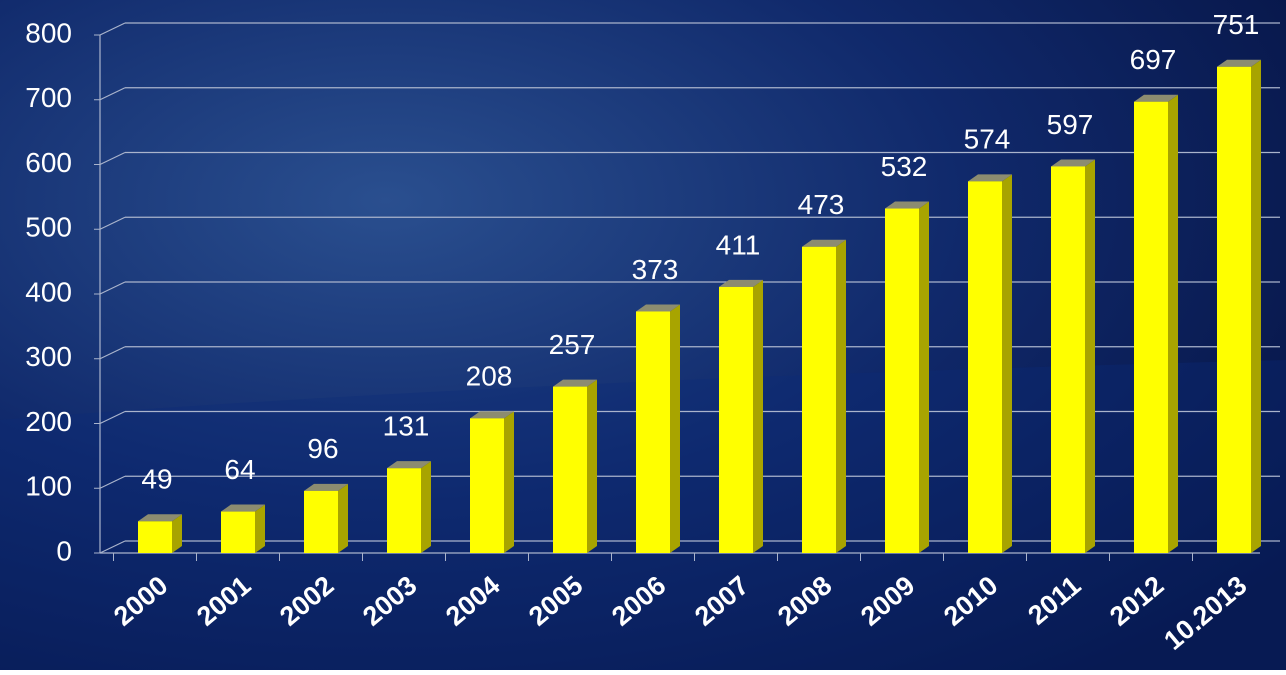 The image size is (1286, 675). I want to click on value-label: 131, so click(406, 426).